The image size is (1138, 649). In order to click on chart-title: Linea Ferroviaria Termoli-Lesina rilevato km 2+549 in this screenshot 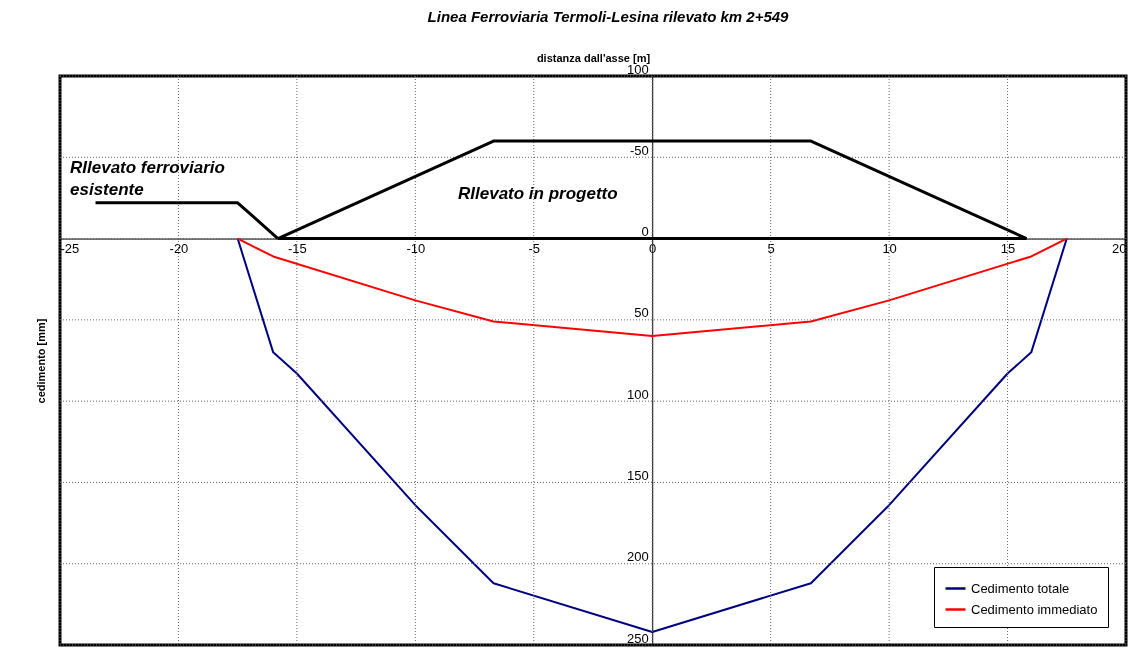, I will do `click(608, 16)`.